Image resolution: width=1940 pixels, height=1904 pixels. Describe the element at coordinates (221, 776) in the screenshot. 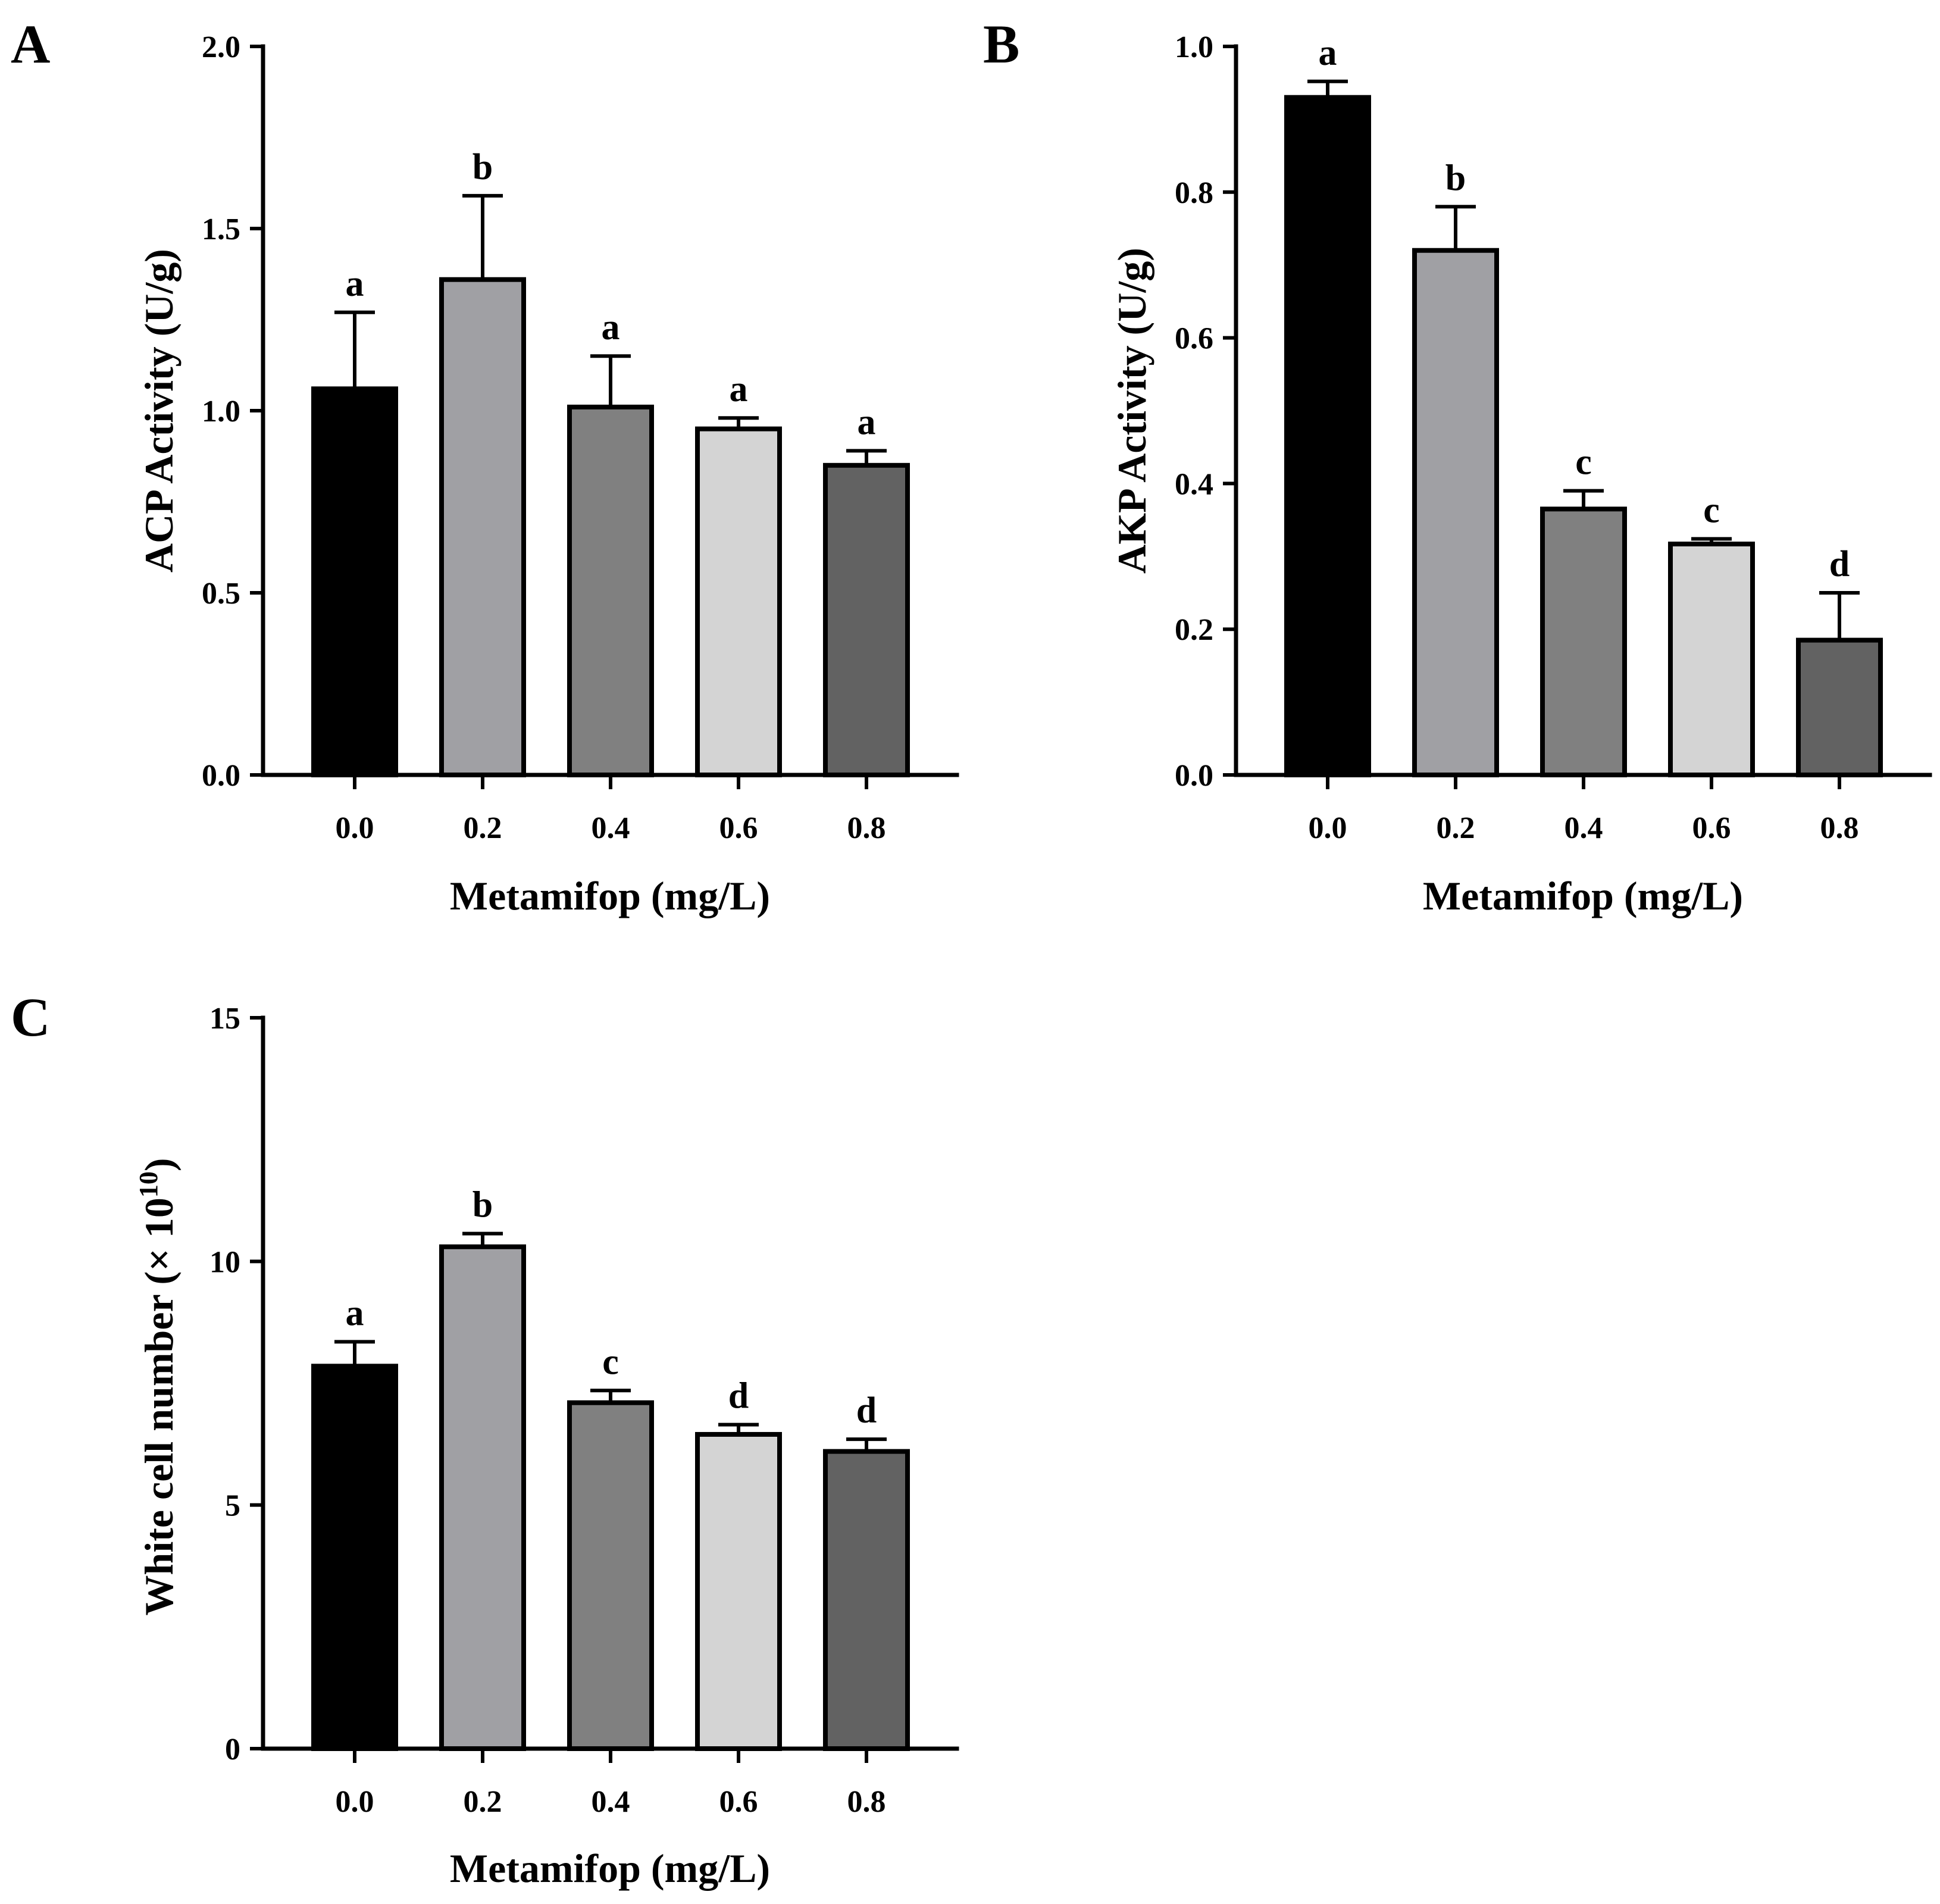

I see `panel-a-y-tick-label: 0.0` at that location.